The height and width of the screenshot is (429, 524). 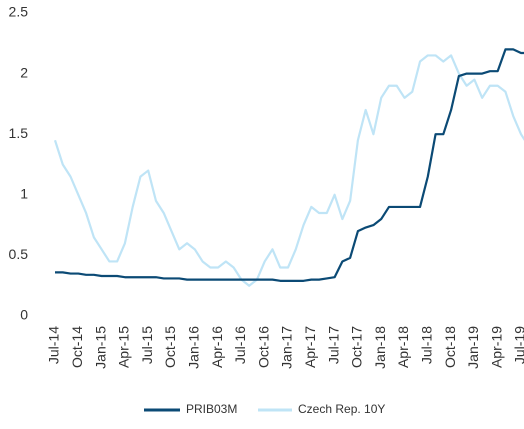 I want to click on y-tick-label: 1, so click(x=24, y=194).